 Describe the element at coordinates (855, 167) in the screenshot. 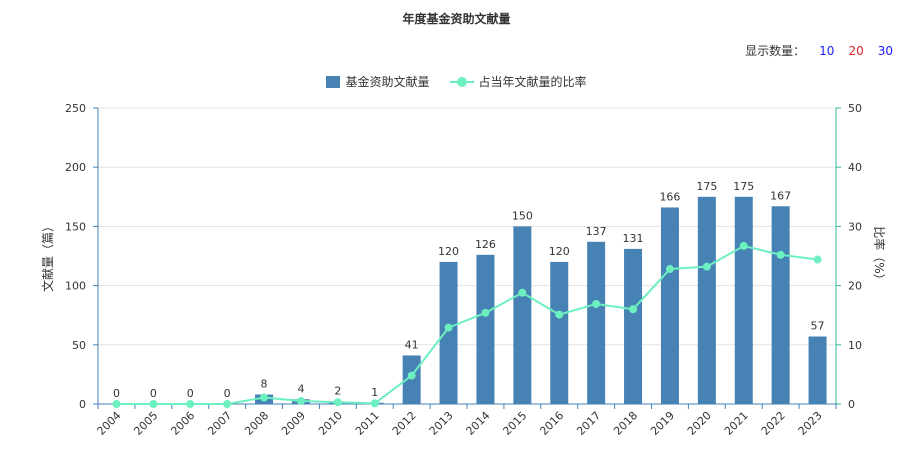

I see `y-right-tick-label: 40` at that location.